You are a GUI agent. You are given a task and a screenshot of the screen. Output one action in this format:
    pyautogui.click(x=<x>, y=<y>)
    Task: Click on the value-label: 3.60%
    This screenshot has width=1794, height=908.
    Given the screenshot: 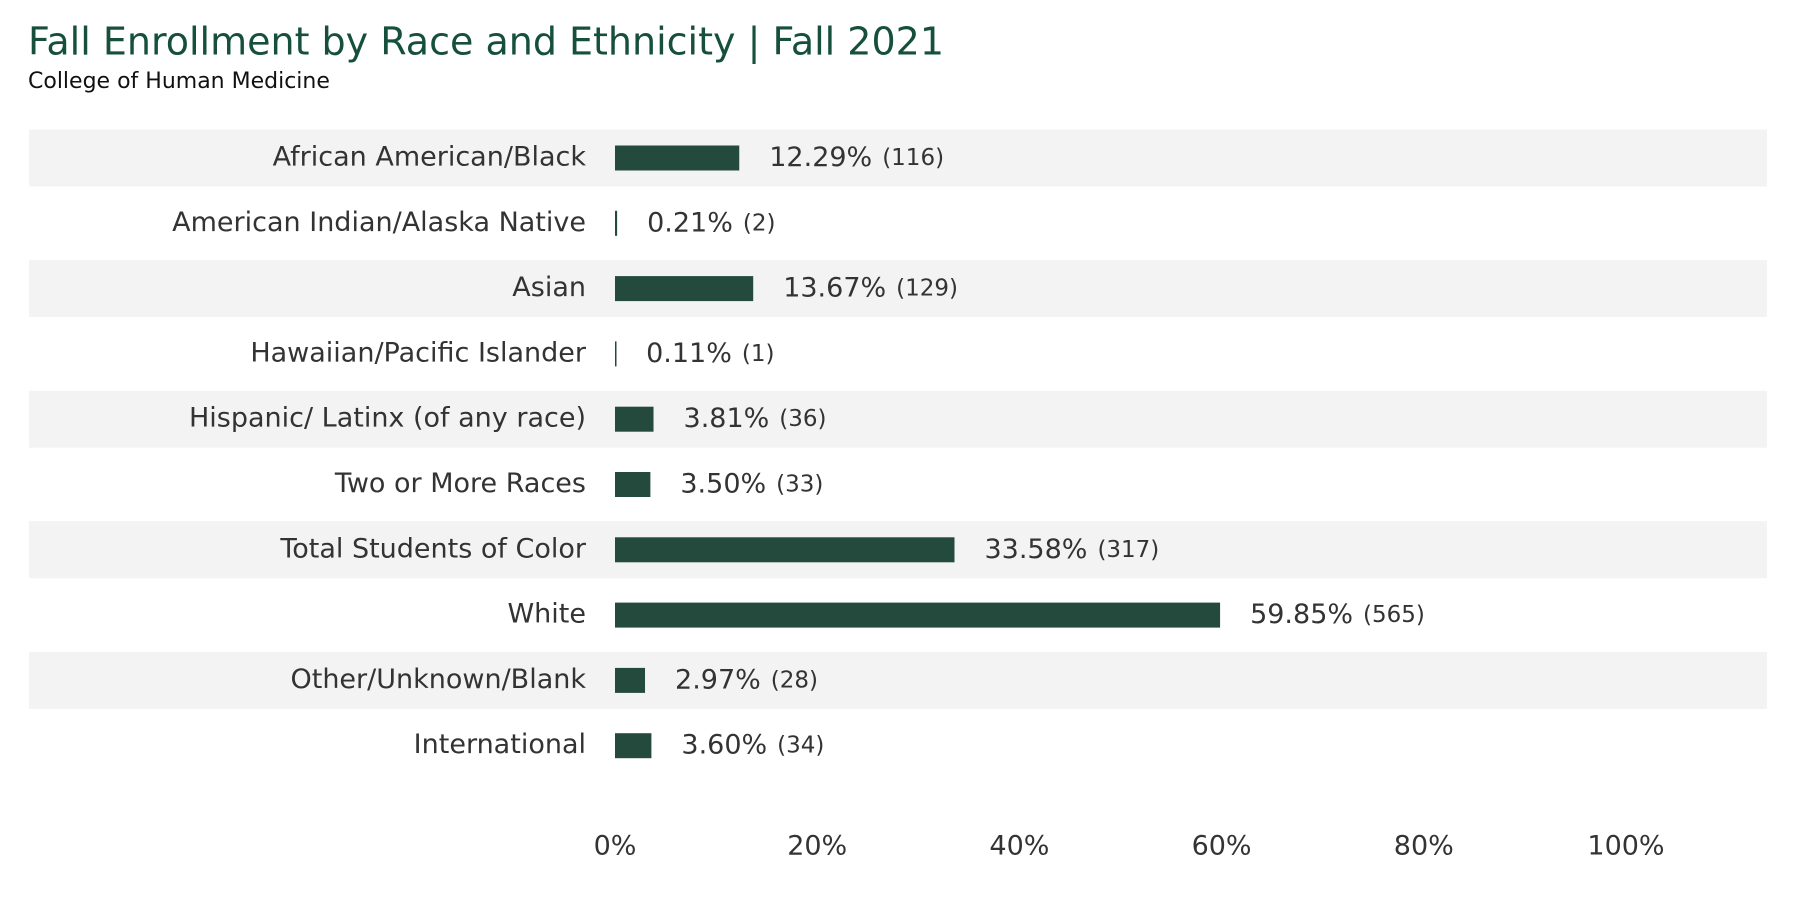 What is the action you would take?
    pyautogui.click(x=724, y=744)
    